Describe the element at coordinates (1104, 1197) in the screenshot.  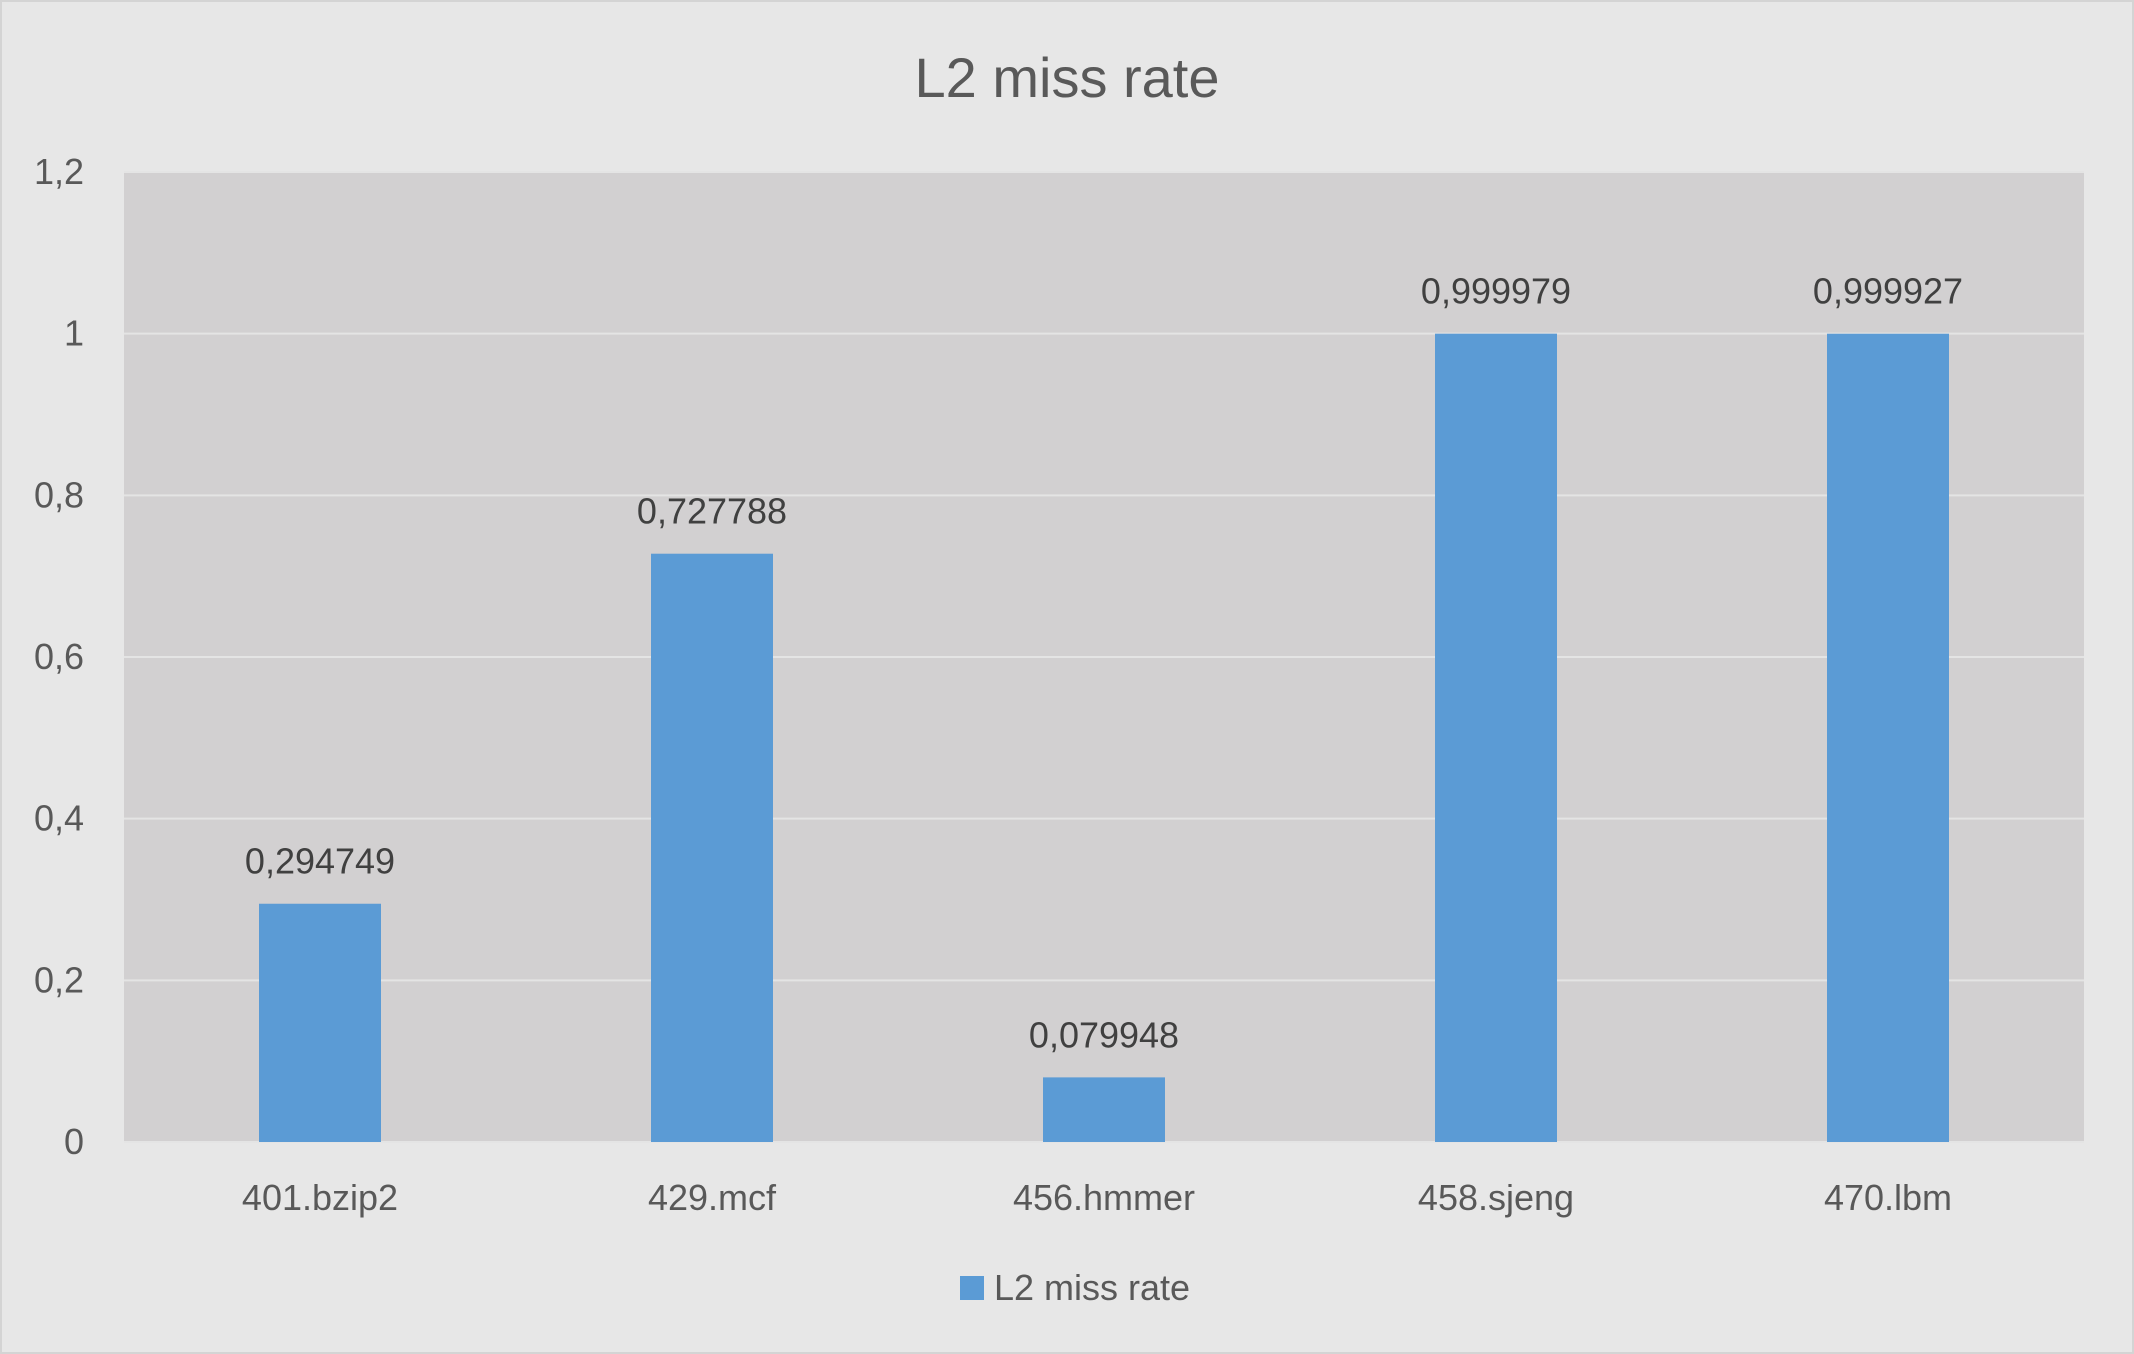
I see `x-tick-label: 456.hmmer` at that location.